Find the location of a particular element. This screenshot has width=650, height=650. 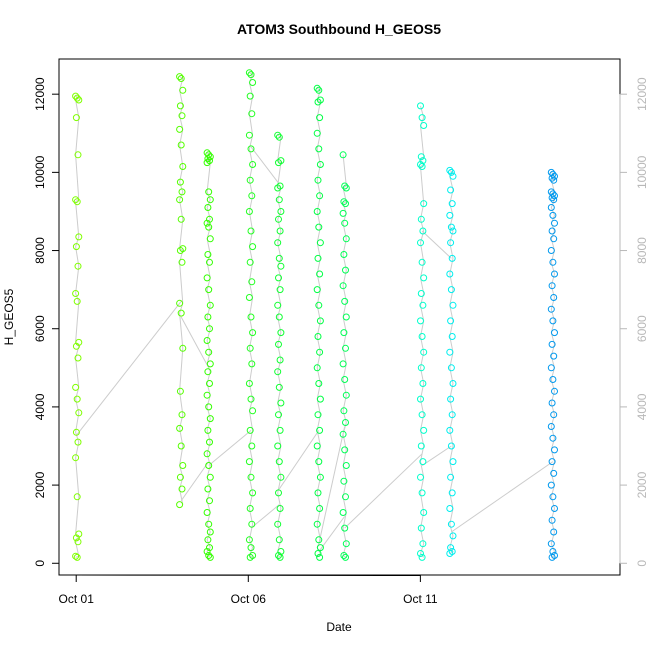

y-tick-label: 2000 is located at coordinates (40, 484).